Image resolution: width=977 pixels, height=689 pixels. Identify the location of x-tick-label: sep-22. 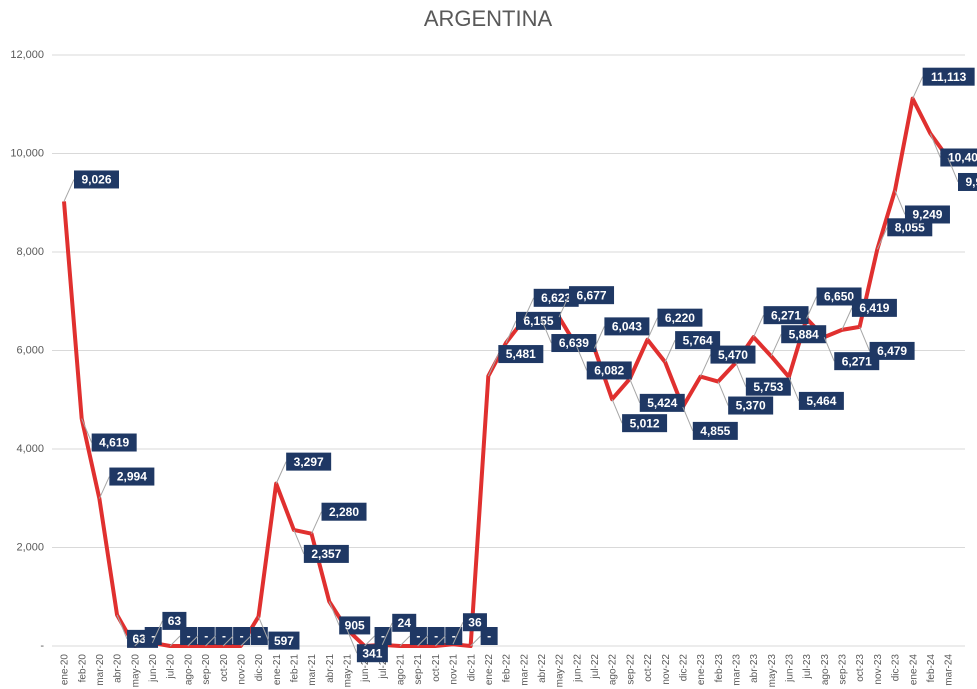
(630, 669).